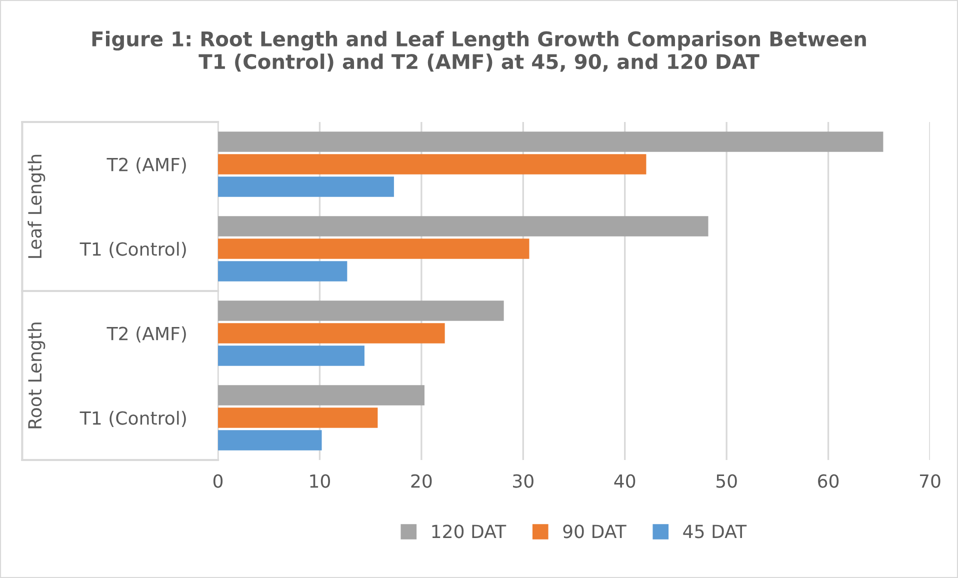 The width and height of the screenshot is (958, 578). I want to click on x-tick-label: 10, so click(320, 481).